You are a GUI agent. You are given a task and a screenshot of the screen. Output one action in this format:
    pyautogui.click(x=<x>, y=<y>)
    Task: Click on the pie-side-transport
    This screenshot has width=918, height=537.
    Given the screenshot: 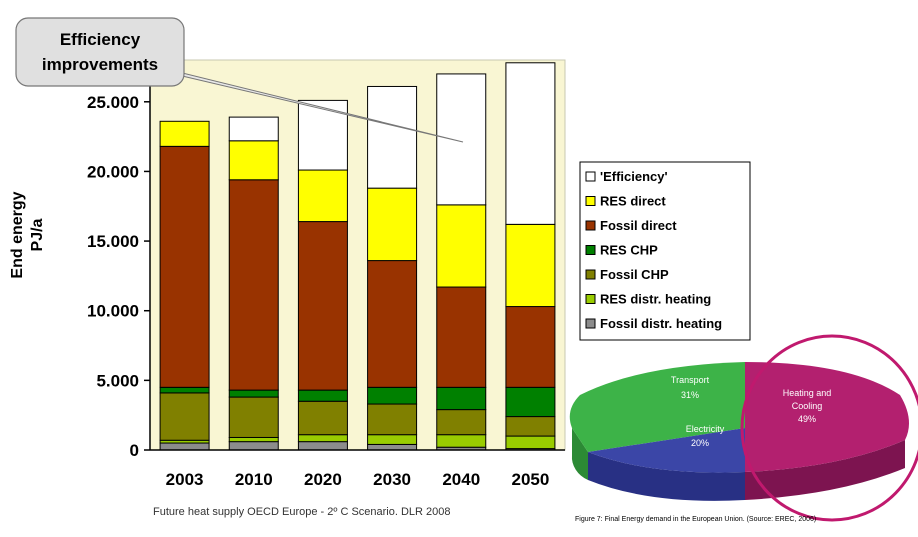 What is the action you would take?
    pyautogui.click(x=579, y=454)
    